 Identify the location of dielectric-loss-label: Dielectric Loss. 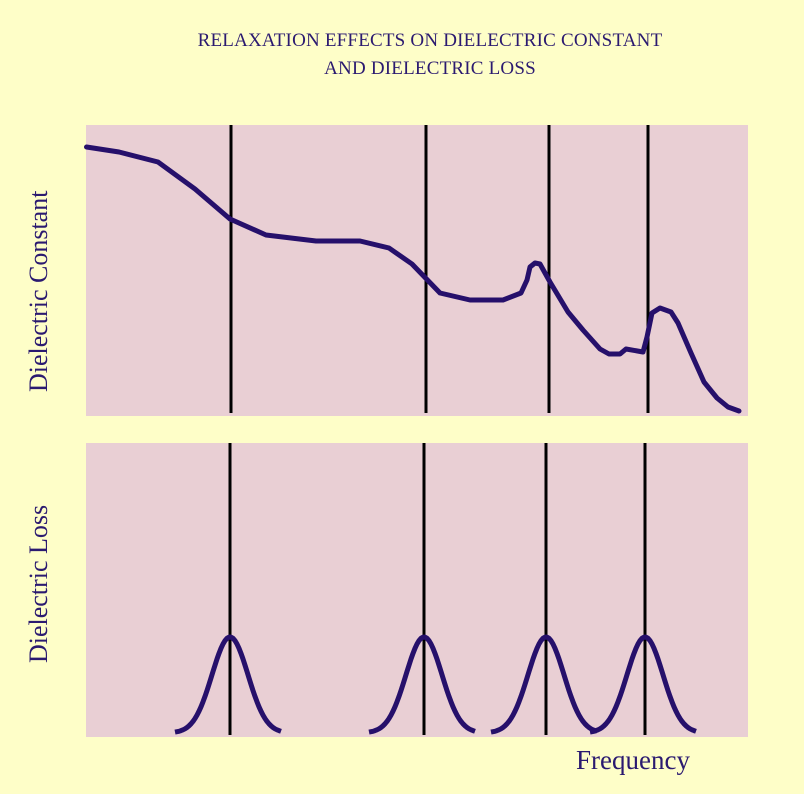
(38, 583).